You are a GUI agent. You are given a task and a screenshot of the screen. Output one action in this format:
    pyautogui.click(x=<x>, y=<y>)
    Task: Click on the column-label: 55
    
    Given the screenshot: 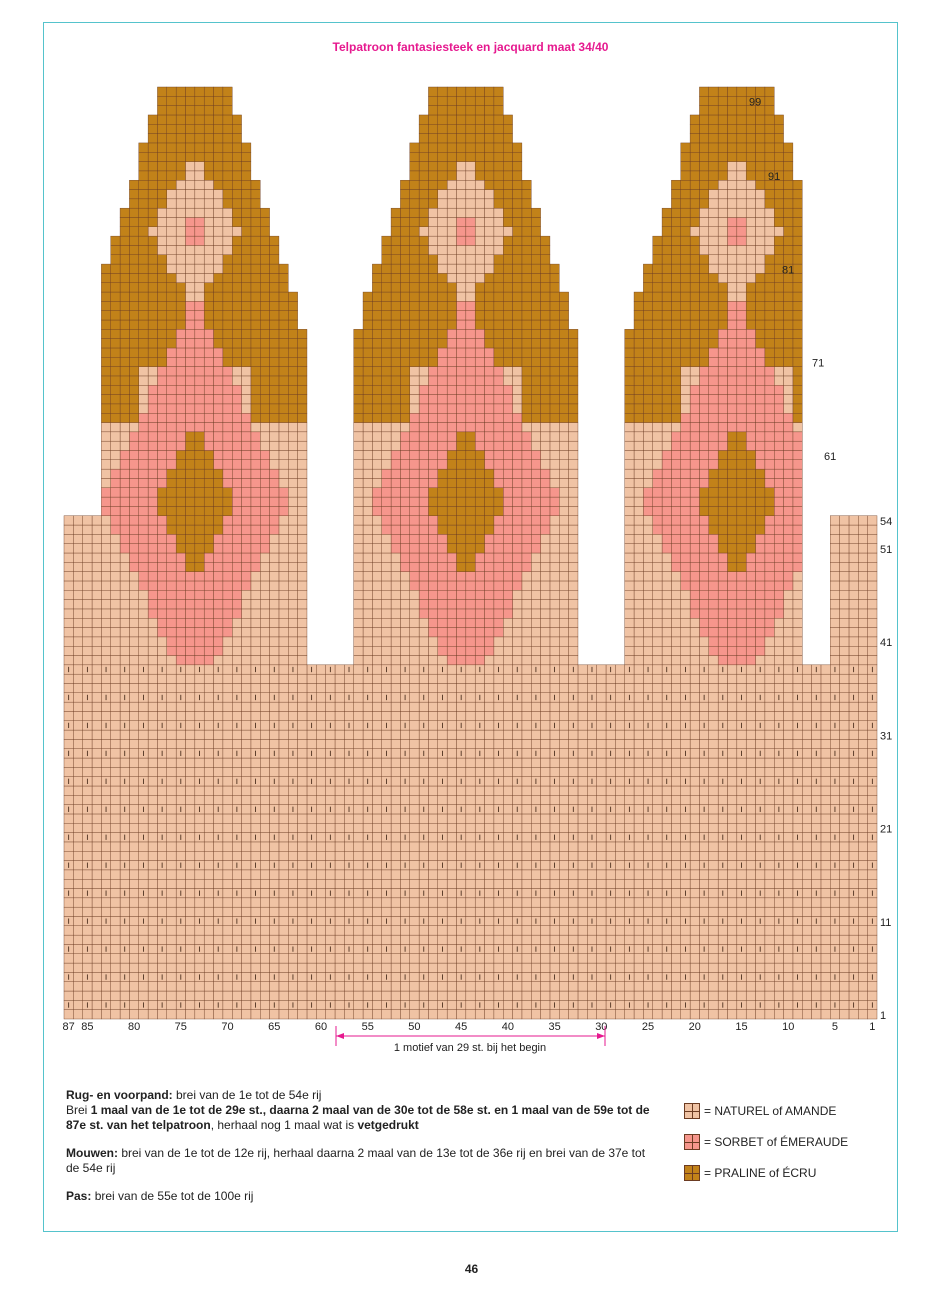 What is the action you would take?
    pyautogui.click(x=368, y=1027)
    